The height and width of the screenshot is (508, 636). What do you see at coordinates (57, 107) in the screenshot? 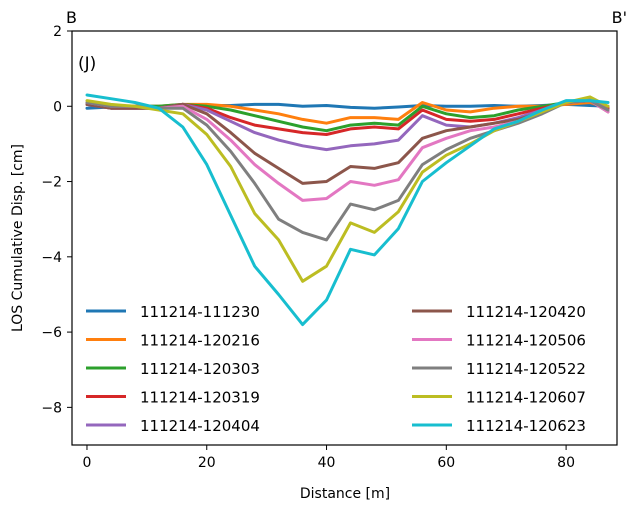
I see `y-tick-label-1: 0` at bounding box center [57, 107].